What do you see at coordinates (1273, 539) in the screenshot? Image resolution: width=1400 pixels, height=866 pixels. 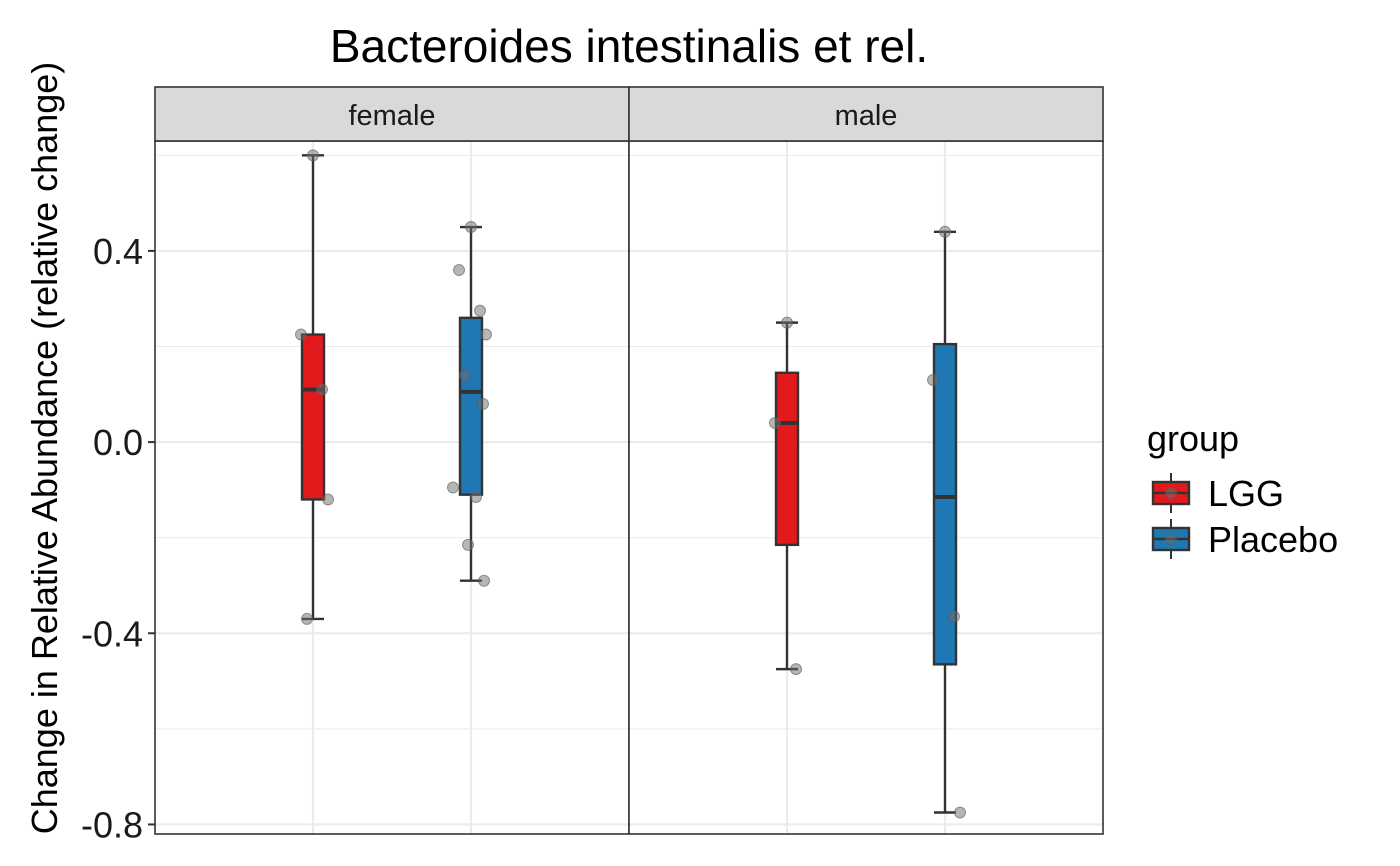 I see `legend-label: Placebo` at bounding box center [1273, 539].